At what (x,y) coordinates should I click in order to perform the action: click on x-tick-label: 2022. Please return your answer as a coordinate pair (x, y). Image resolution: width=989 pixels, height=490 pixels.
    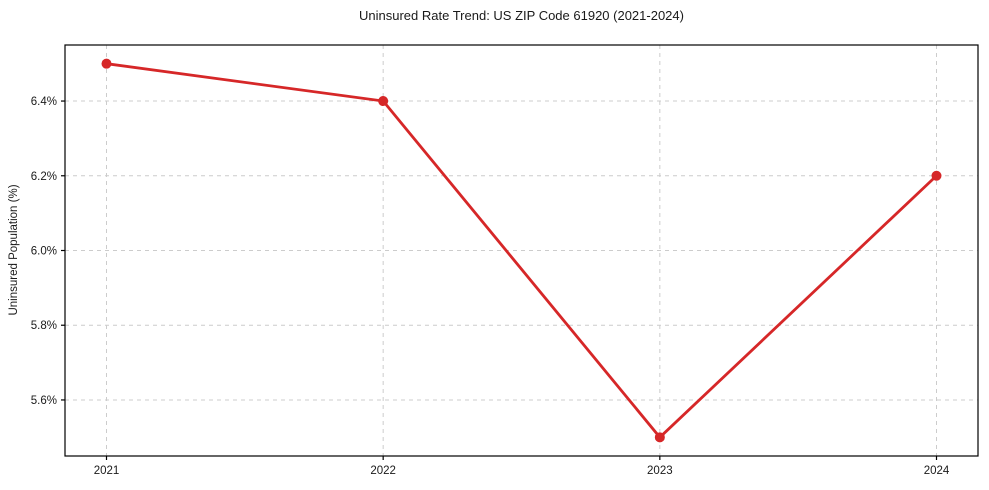
    Looking at the image, I should click on (383, 471).